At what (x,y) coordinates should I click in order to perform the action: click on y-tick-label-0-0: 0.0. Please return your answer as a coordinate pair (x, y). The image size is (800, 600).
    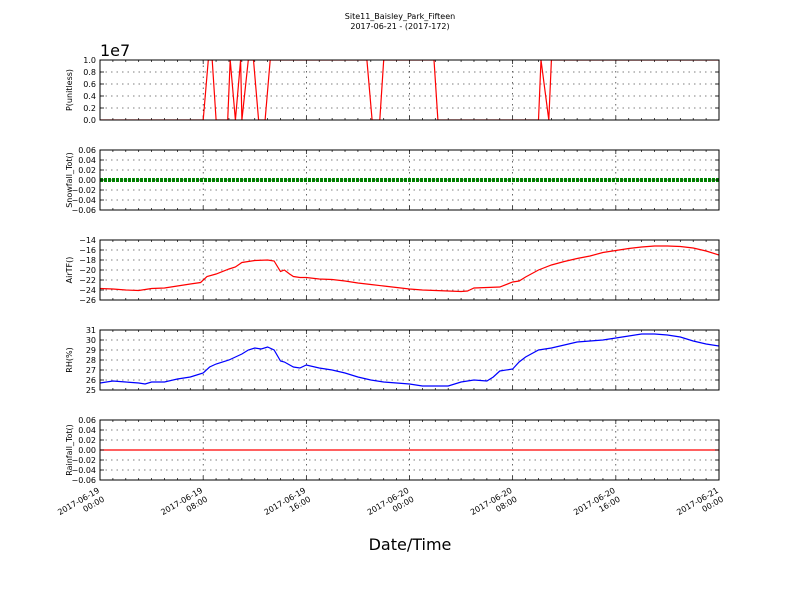
    Looking at the image, I should click on (89, 120).